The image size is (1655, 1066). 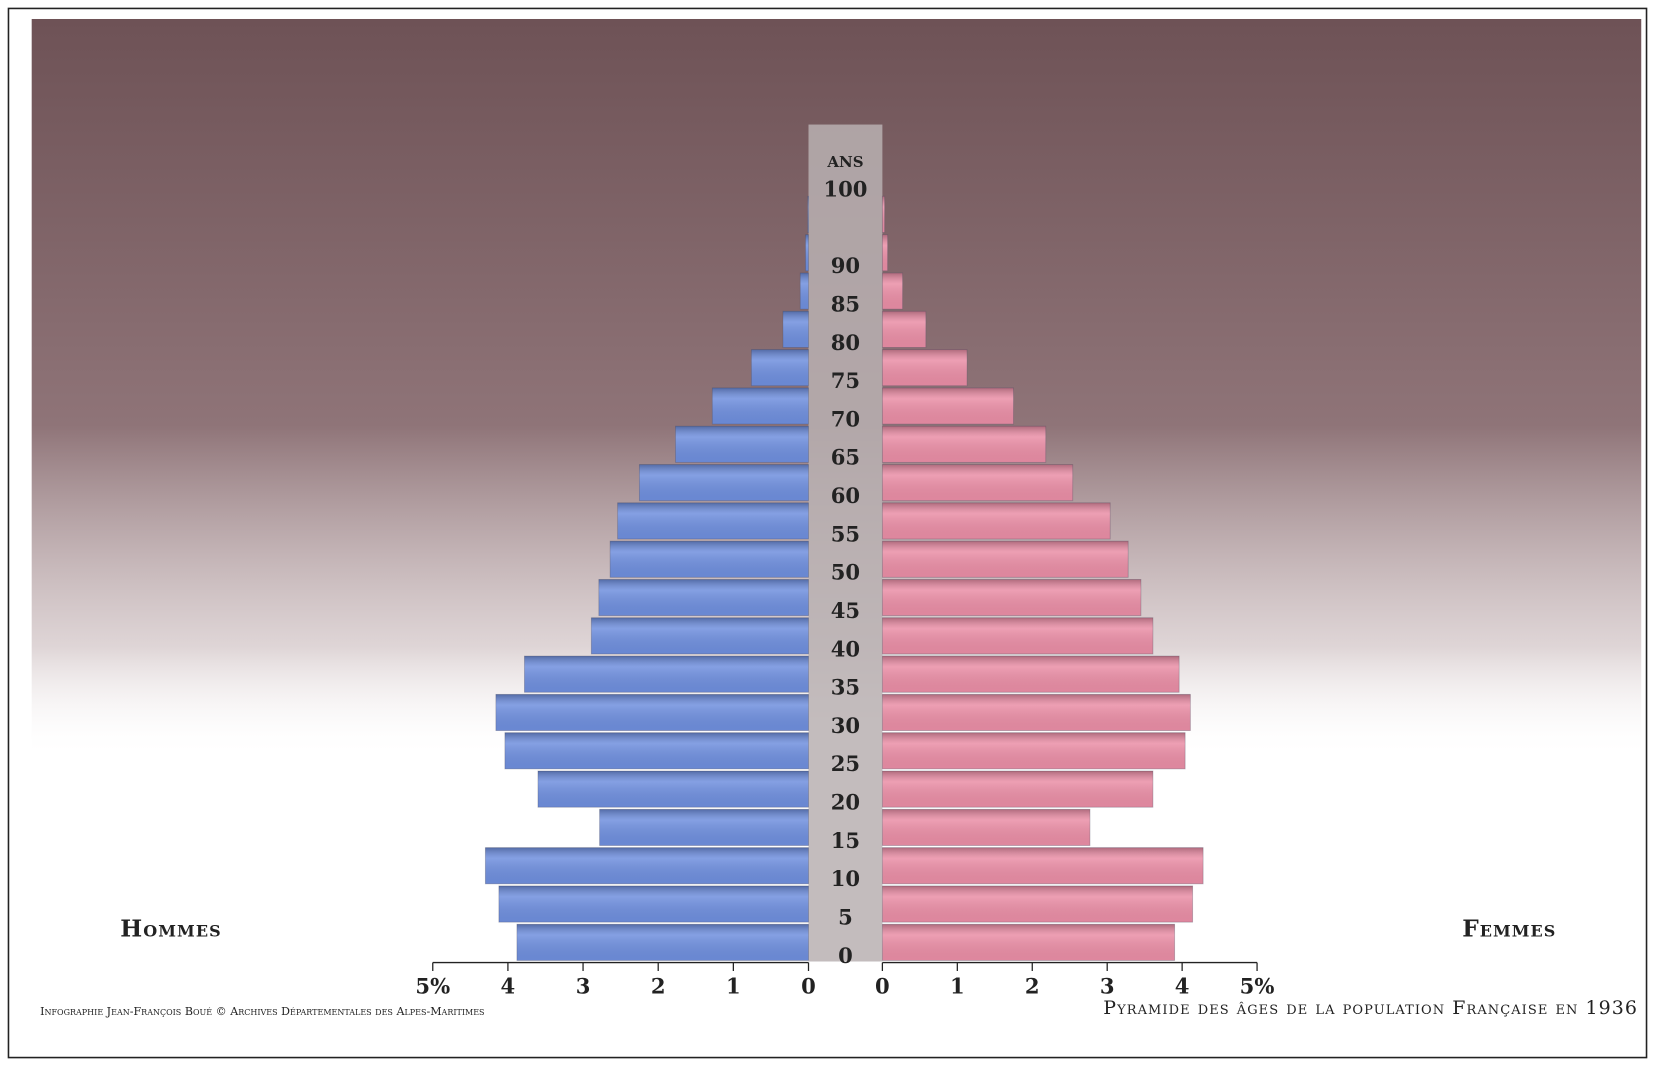 What do you see at coordinates (845, 648) in the screenshot?
I see `y-tick-label: 40` at bounding box center [845, 648].